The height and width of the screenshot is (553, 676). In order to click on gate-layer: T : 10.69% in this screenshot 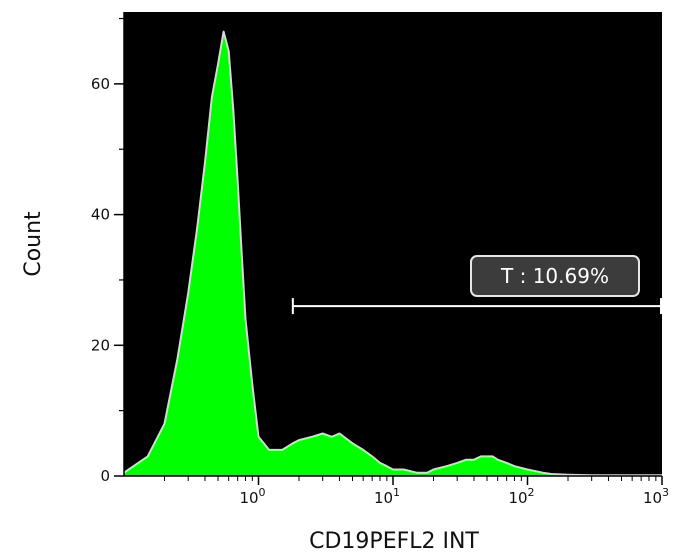, I will do `click(476, 285)`.